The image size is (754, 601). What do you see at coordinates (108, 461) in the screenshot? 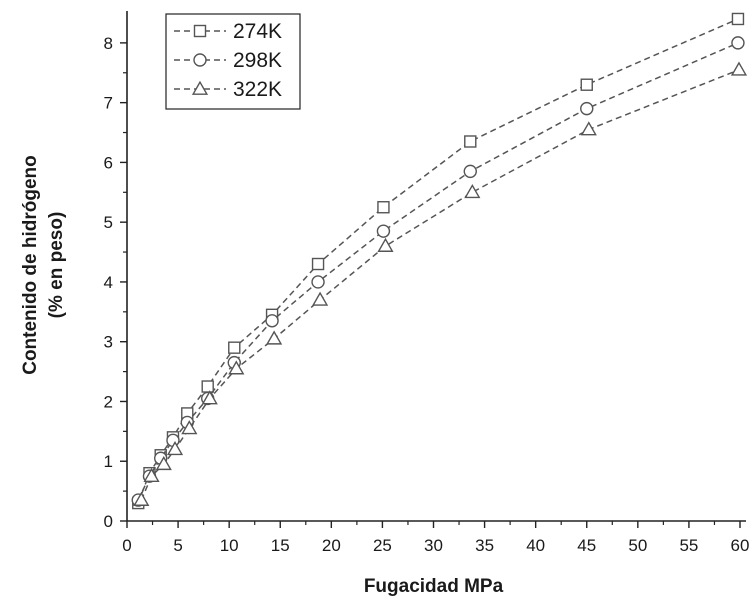
I see `y-tick-label: 1` at bounding box center [108, 461].